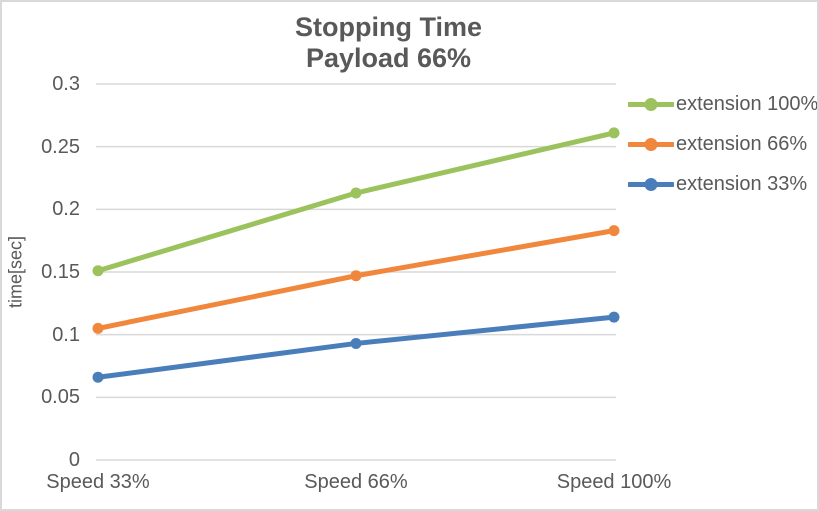  What do you see at coordinates (356, 482) in the screenshot?
I see `x-category-label-speed-66: Speed 66%` at bounding box center [356, 482].